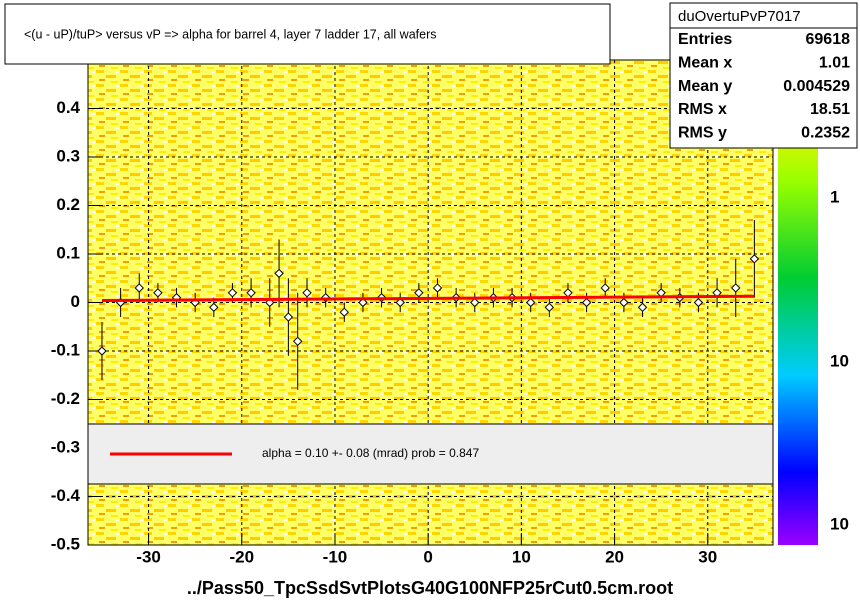  Describe the element at coordinates (65, 543) in the screenshot. I see `y-tick-label: -0.5` at that location.